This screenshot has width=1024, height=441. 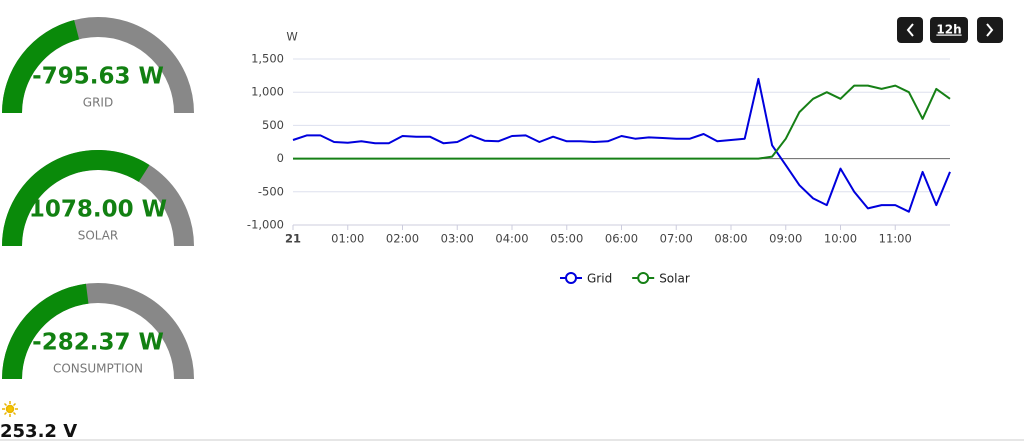 I want to click on gauge: -795.63 W GRID, so click(x=98, y=65).